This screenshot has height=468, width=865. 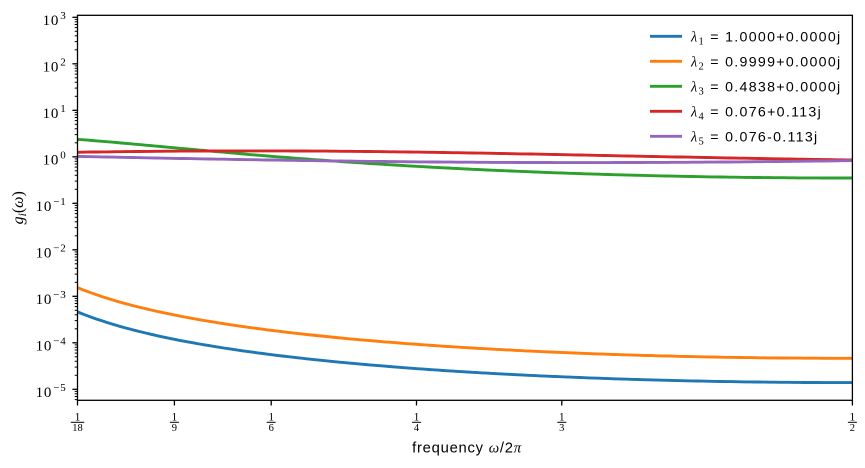 I want to click on svg-text: λ1 = 1.0000+0.0000j, so click(x=766, y=39).